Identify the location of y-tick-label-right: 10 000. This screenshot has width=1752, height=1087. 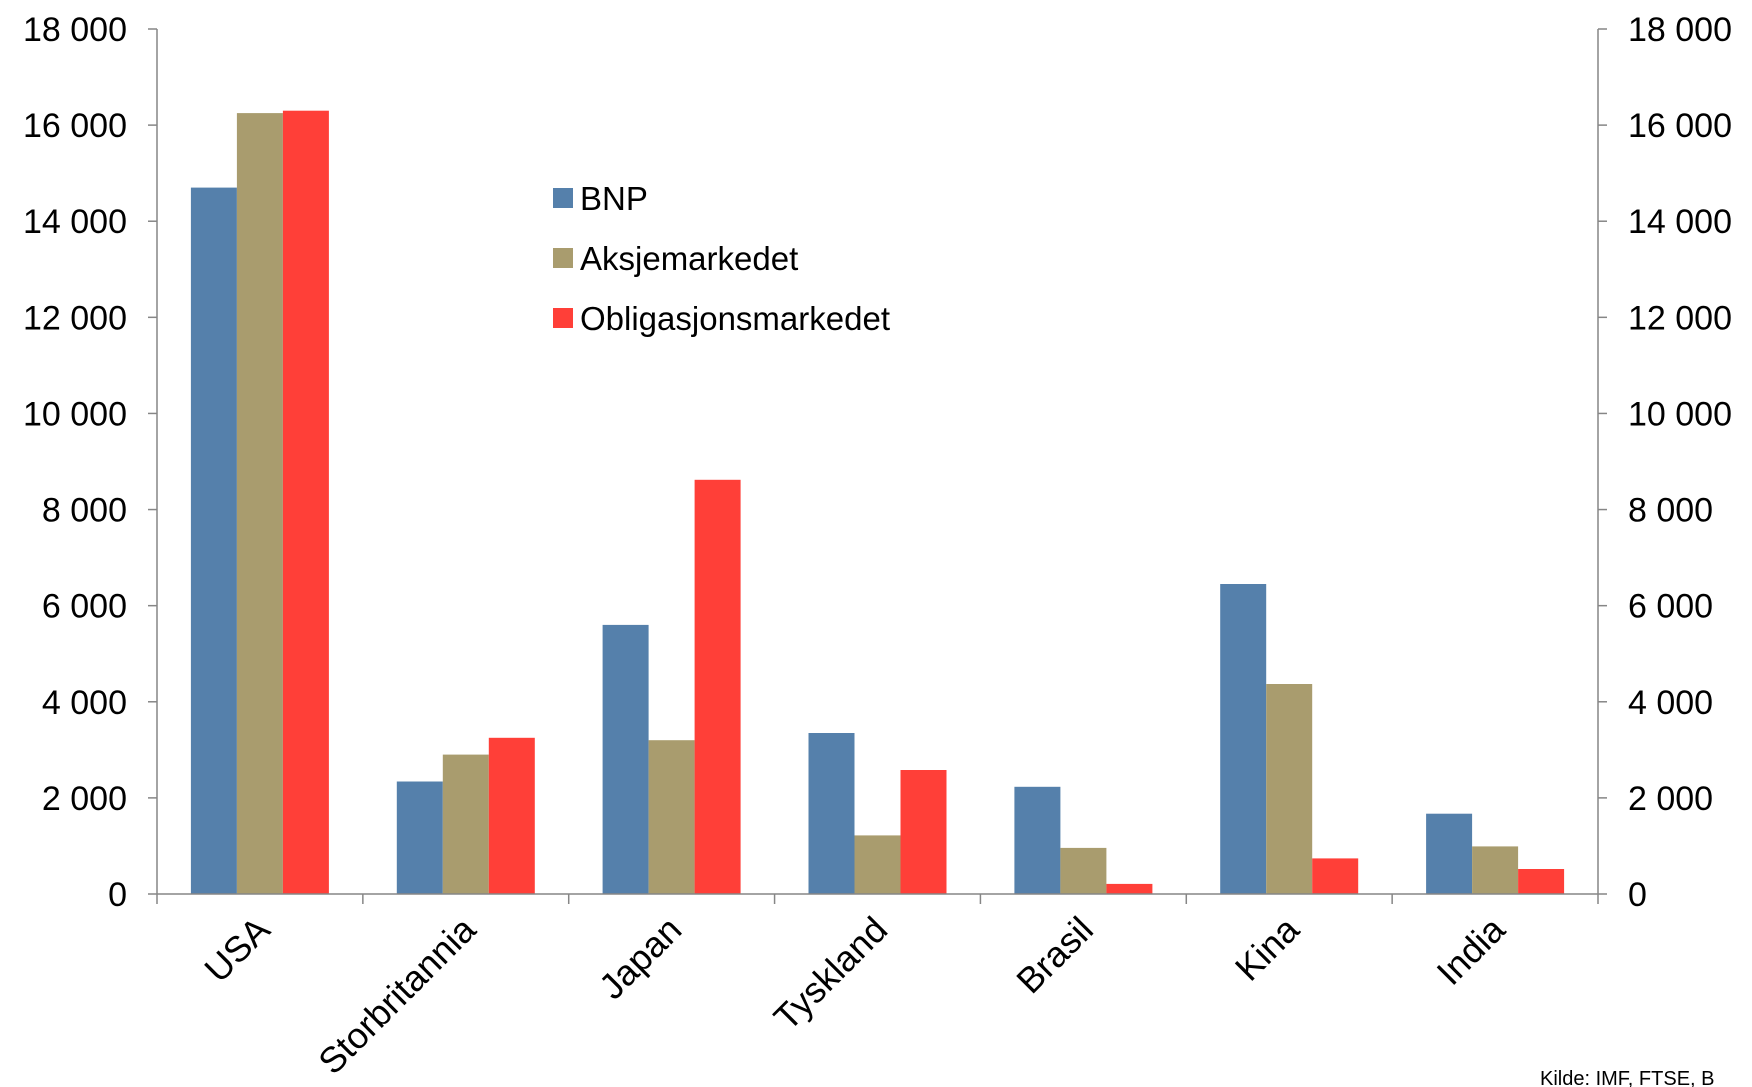
(1680, 414).